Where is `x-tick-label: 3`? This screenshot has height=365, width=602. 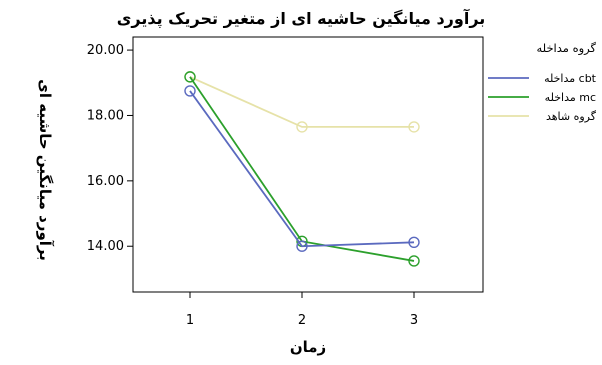 x-tick-label: 3 is located at coordinates (414, 320).